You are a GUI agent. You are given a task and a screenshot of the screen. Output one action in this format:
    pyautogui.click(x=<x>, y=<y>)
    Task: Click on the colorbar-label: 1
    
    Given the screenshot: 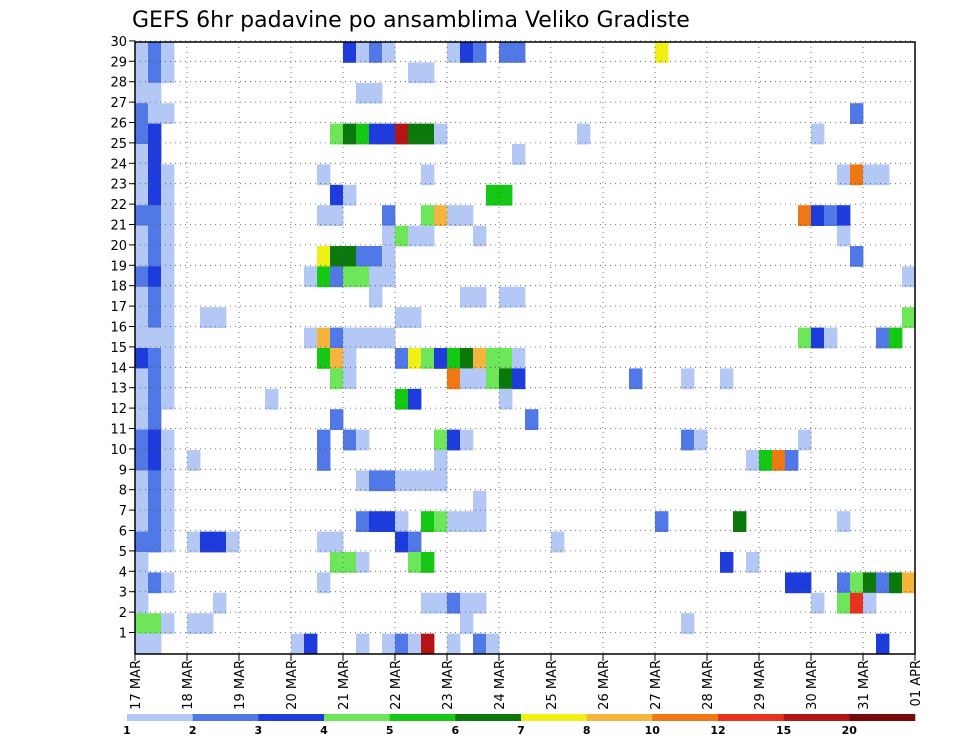 What is the action you would take?
    pyautogui.click(x=127, y=730)
    